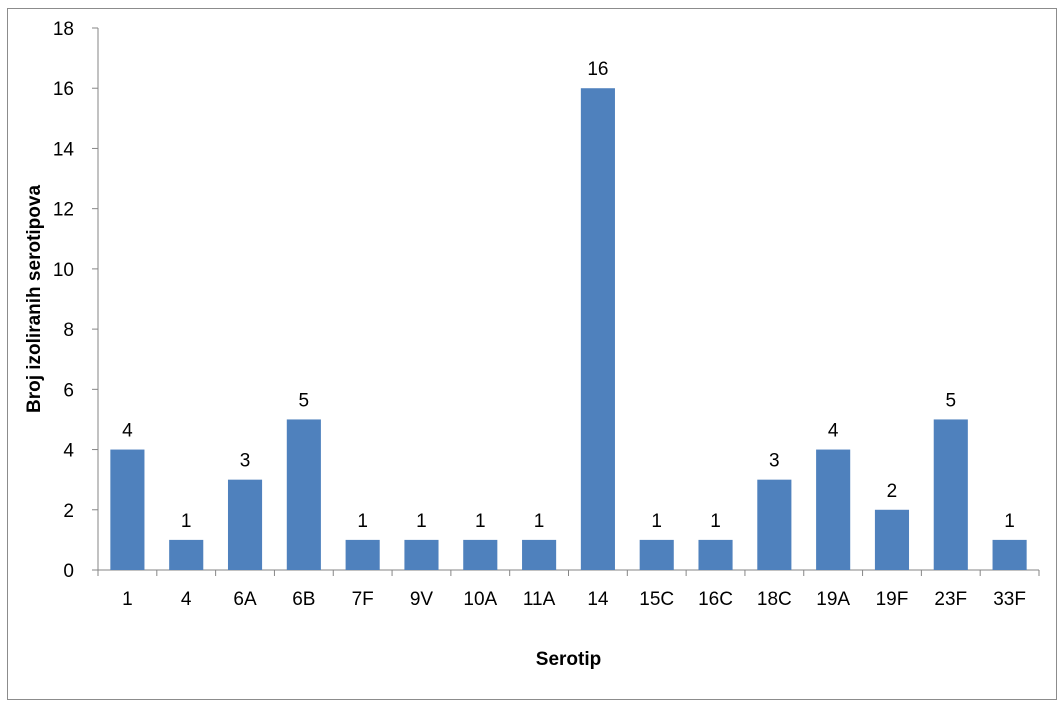 Image resolution: width=1064 pixels, height=707 pixels. What do you see at coordinates (421, 554) in the screenshot?
I see `bar-9V` at bounding box center [421, 554].